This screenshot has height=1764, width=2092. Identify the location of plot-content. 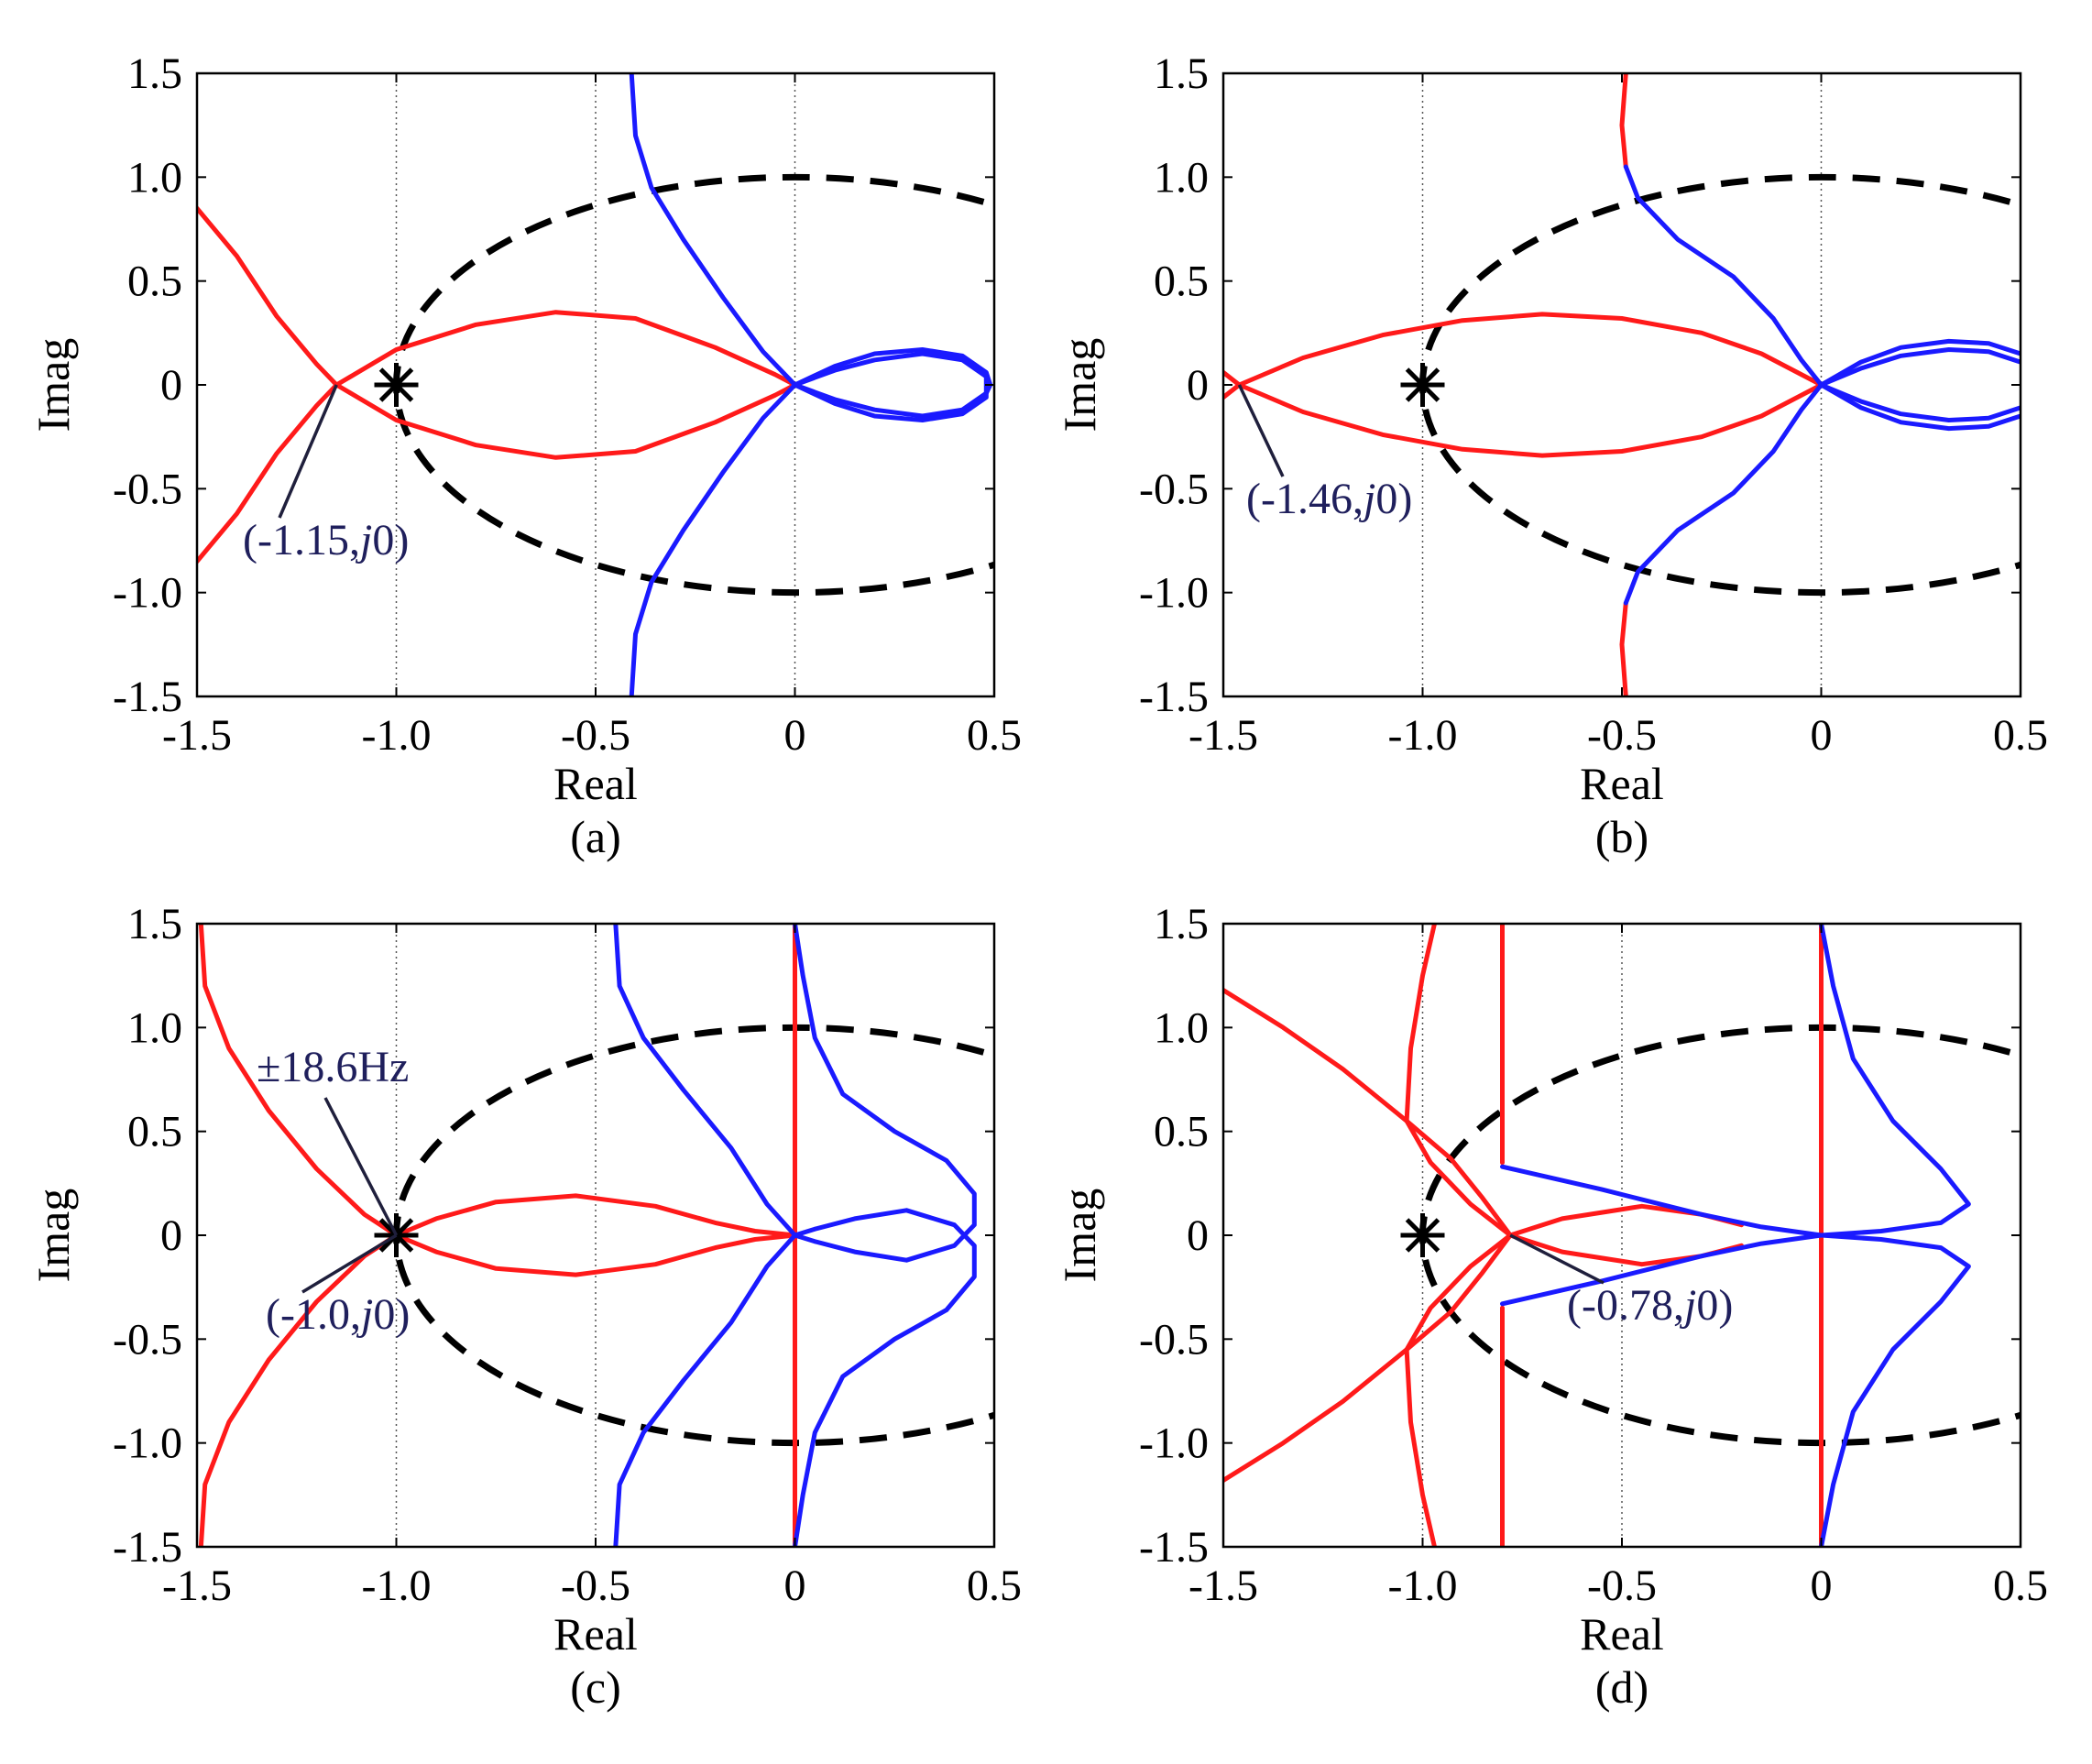
(1622, 1235).